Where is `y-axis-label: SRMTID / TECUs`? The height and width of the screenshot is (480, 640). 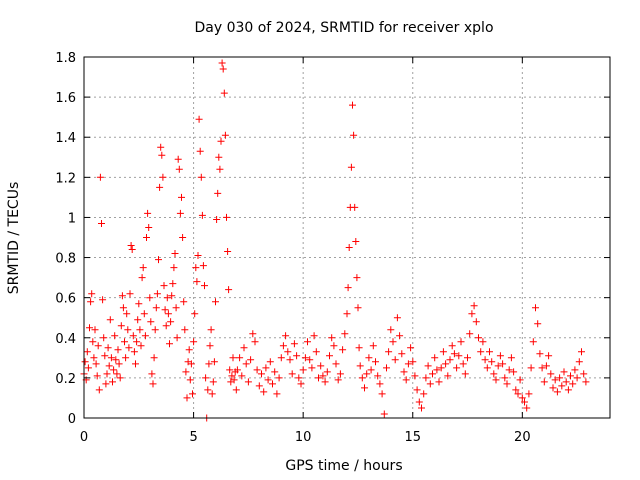 y-axis-label: SRMTID / TECUs is located at coordinates (14, 238).